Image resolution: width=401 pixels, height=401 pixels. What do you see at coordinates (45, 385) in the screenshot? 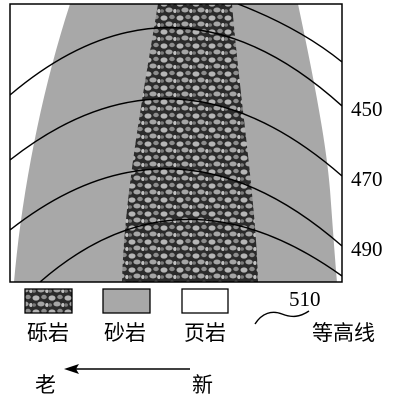
I see `age-label-old: 老` at bounding box center [45, 385].